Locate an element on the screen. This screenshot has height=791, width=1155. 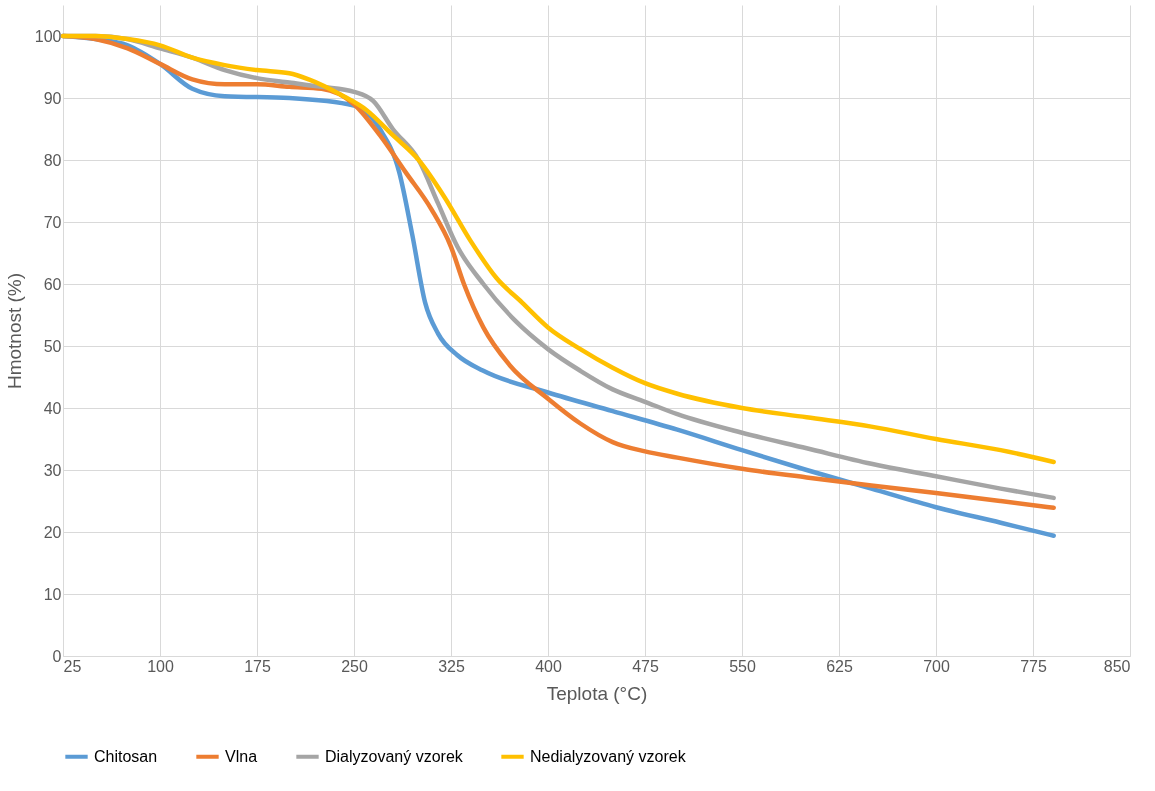
legend-label: Dialyzovaný vzorek is located at coordinates (394, 756).